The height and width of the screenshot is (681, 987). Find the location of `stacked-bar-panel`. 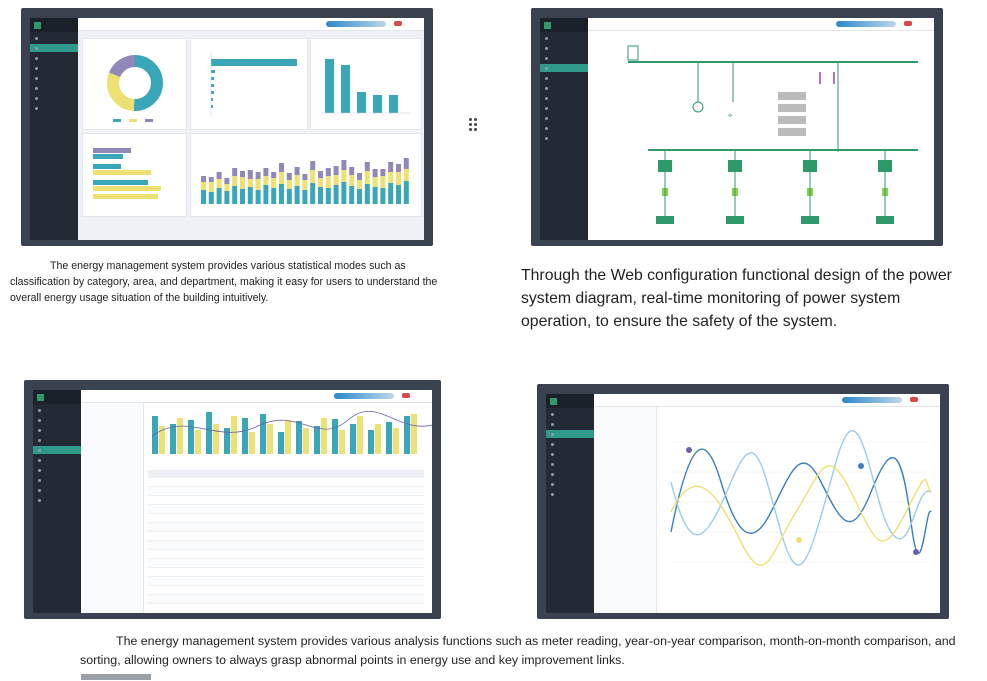

stacked-bar-panel is located at coordinates (306, 175).